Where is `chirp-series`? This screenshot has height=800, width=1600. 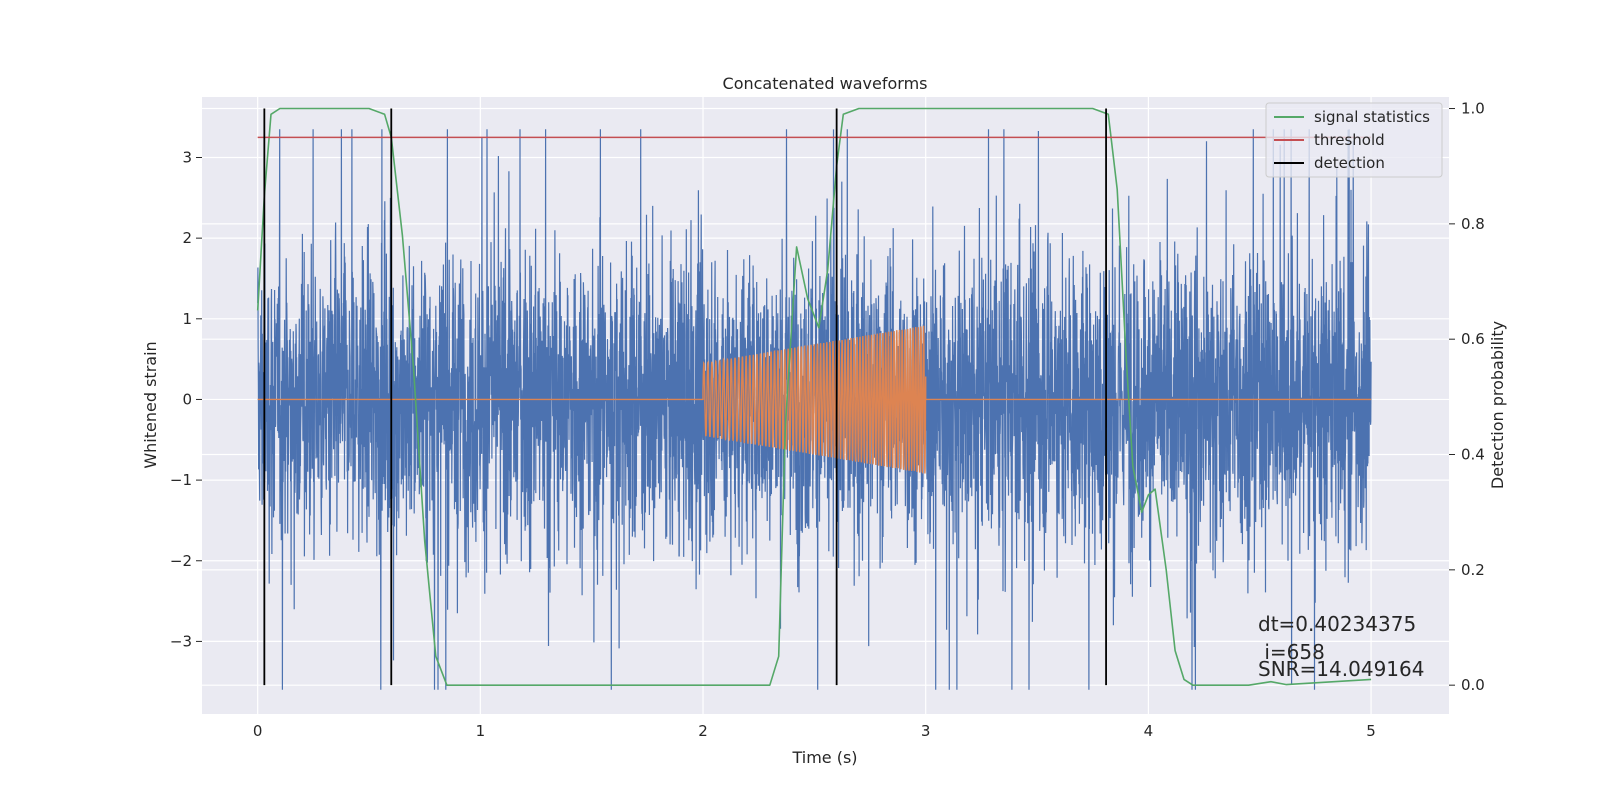 chirp-series is located at coordinates (814, 400).